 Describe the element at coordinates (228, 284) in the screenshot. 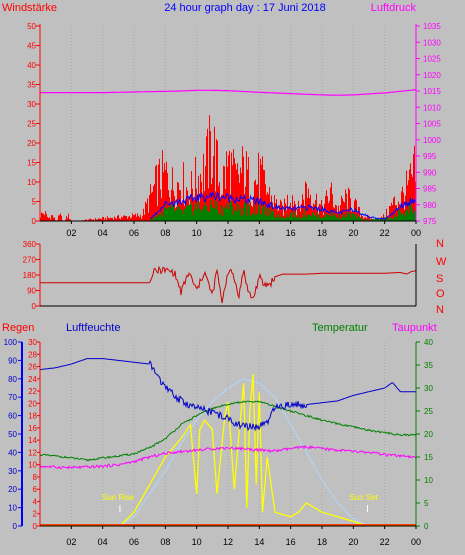

I see `wind-direction-line` at that location.